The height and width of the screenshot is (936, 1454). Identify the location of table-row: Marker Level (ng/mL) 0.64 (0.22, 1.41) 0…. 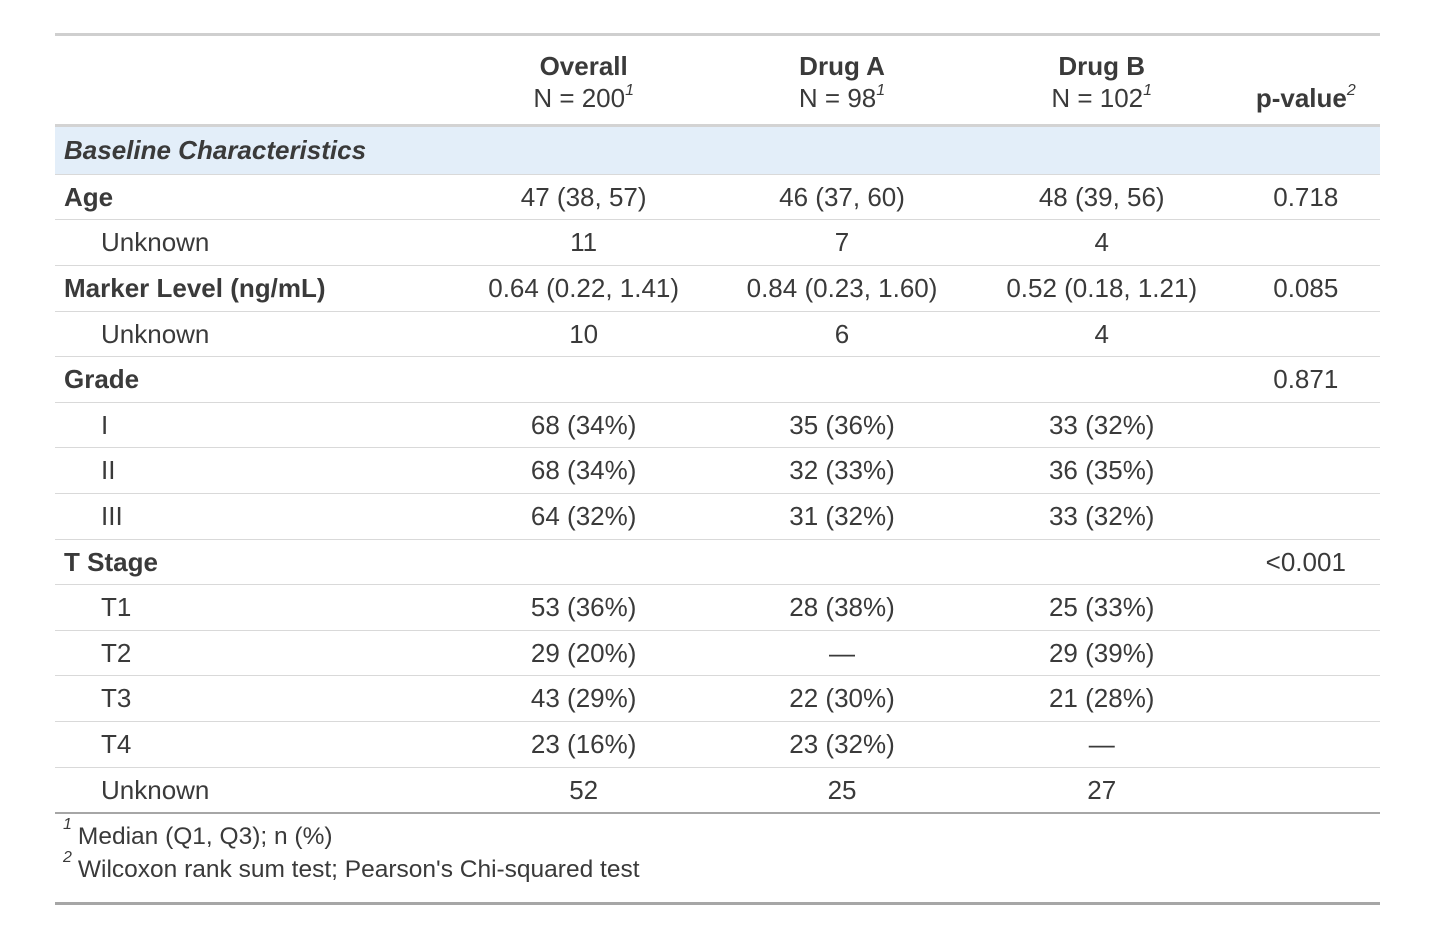
(717, 288).